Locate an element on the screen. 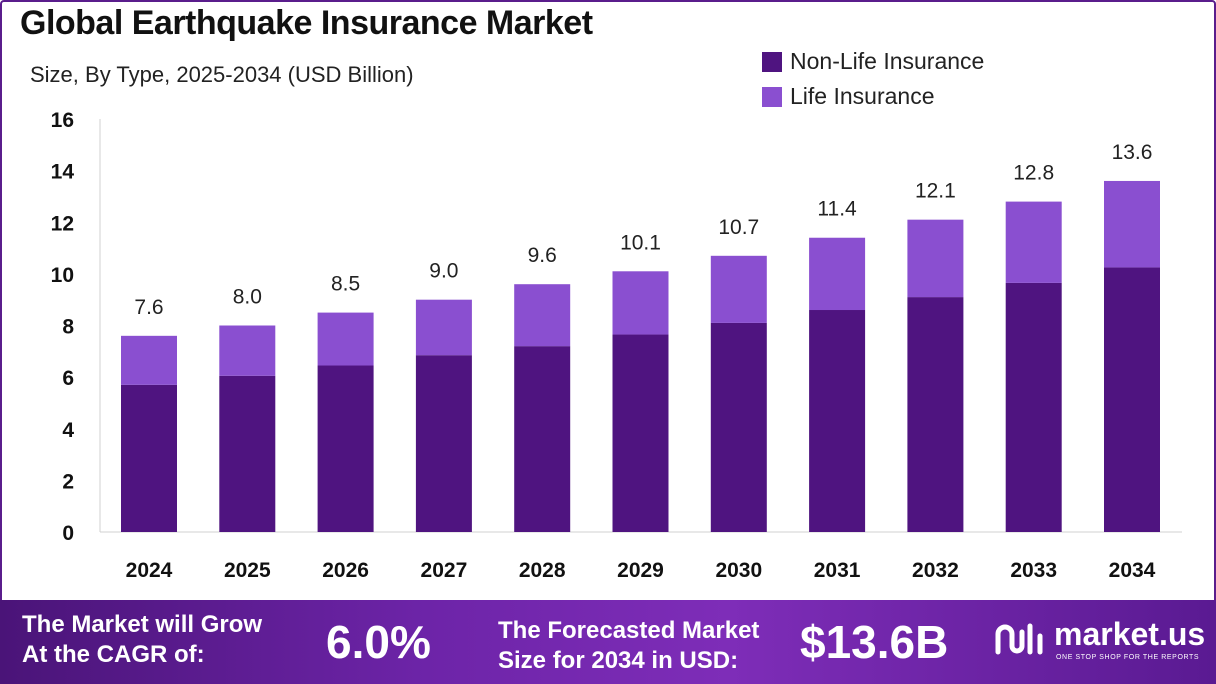  bar-total-label: 9.0 is located at coordinates (443, 271).